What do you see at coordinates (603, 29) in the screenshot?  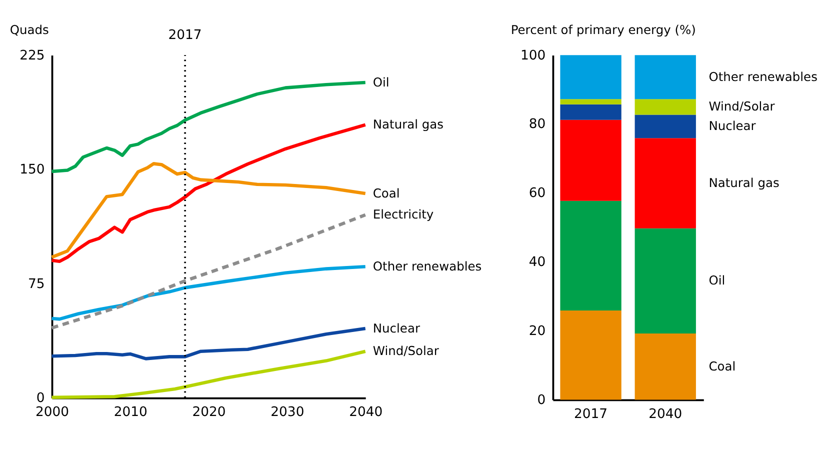 I see `y-axis-title: Percent of primary energy (%)` at bounding box center [603, 29].